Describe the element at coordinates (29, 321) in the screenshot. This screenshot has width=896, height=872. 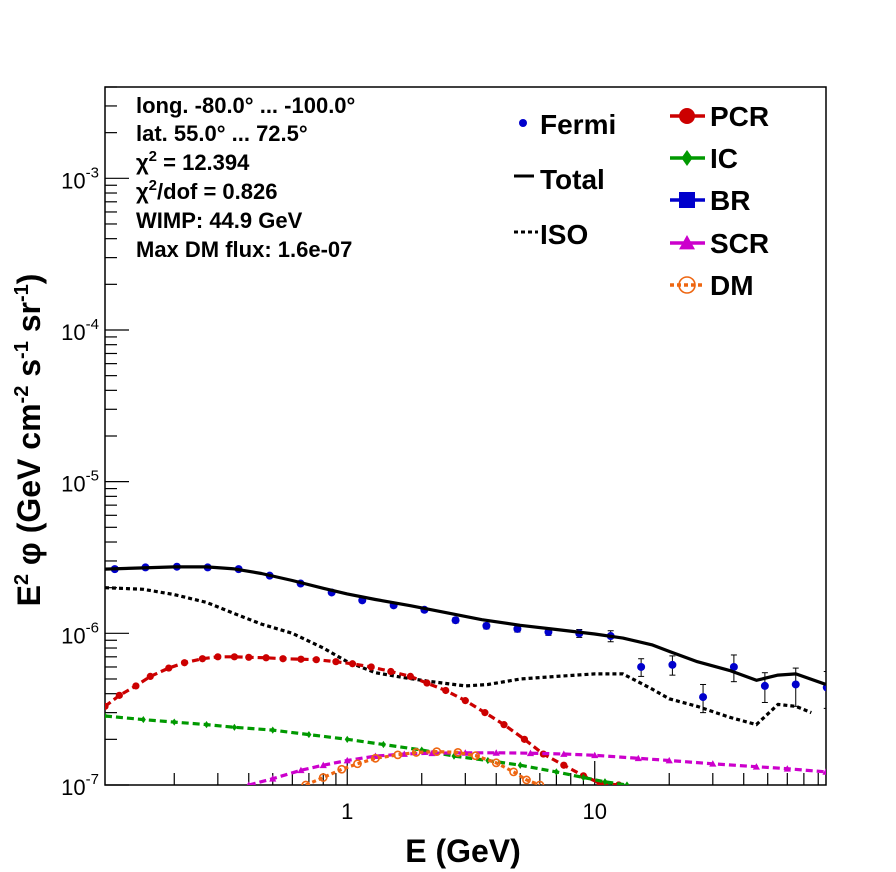
I see `y-title-sr: sr` at that location.